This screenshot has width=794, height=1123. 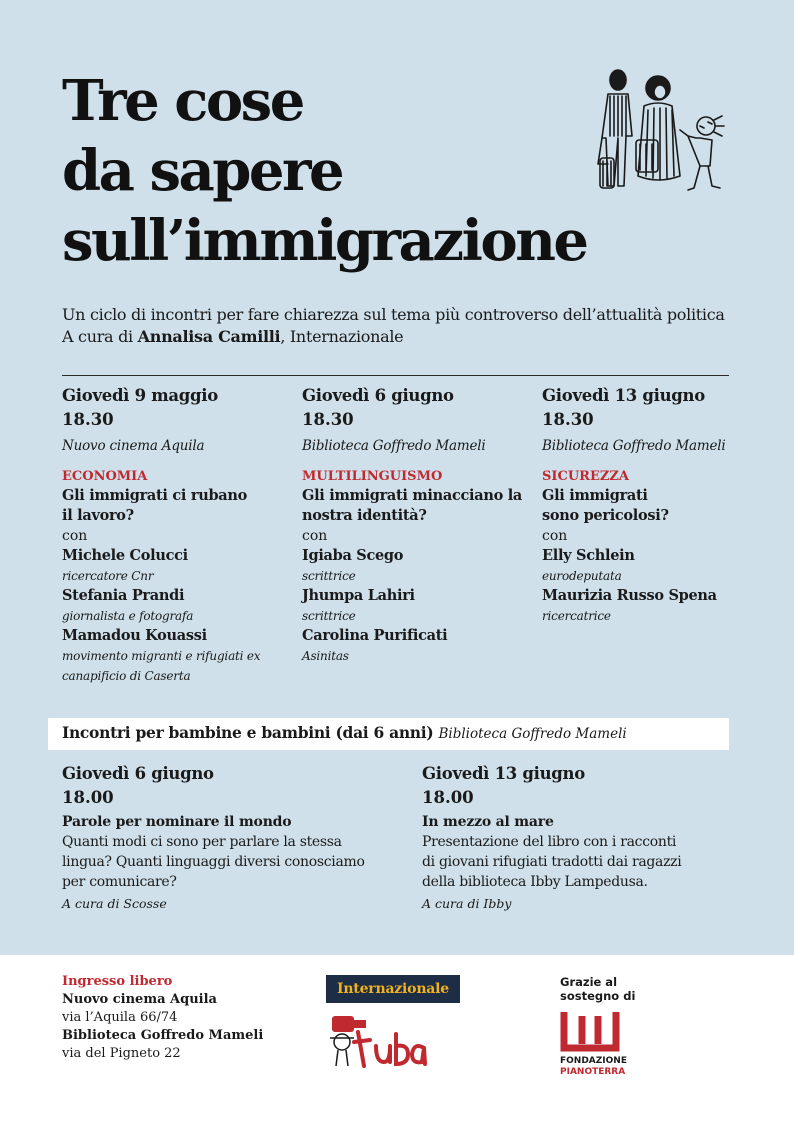 What do you see at coordinates (488, 822) in the screenshot?
I see `kids-event-title: In mezzo al mare` at bounding box center [488, 822].